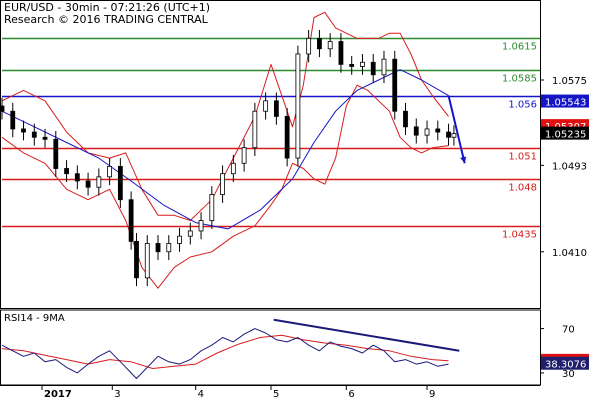  I want to click on y-tick-label-2: 1.0410, so click(569, 253).